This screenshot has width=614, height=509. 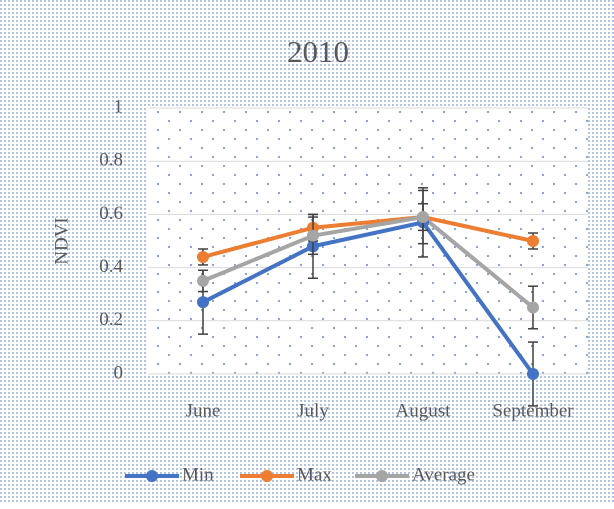 What do you see at coordinates (533, 410) in the screenshot?
I see `x-tick-label: September` at bounding box center [533, 410].